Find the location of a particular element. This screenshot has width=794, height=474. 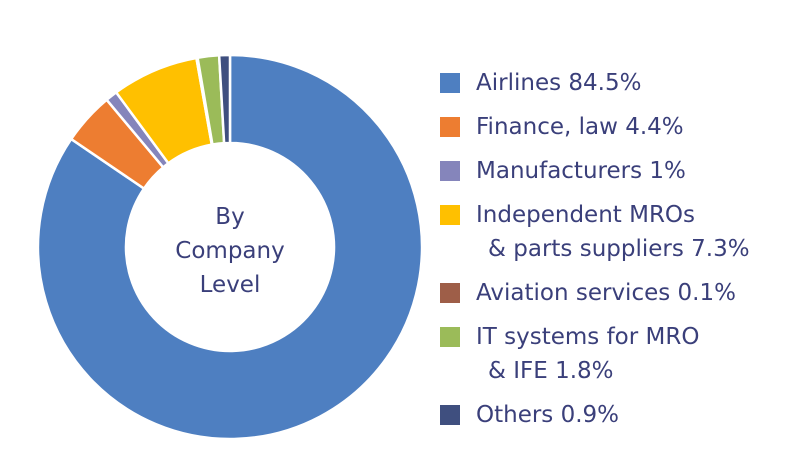

legend-item: Independent MROs & parts suppliers 7.3% is located at coordinates (595, 232).